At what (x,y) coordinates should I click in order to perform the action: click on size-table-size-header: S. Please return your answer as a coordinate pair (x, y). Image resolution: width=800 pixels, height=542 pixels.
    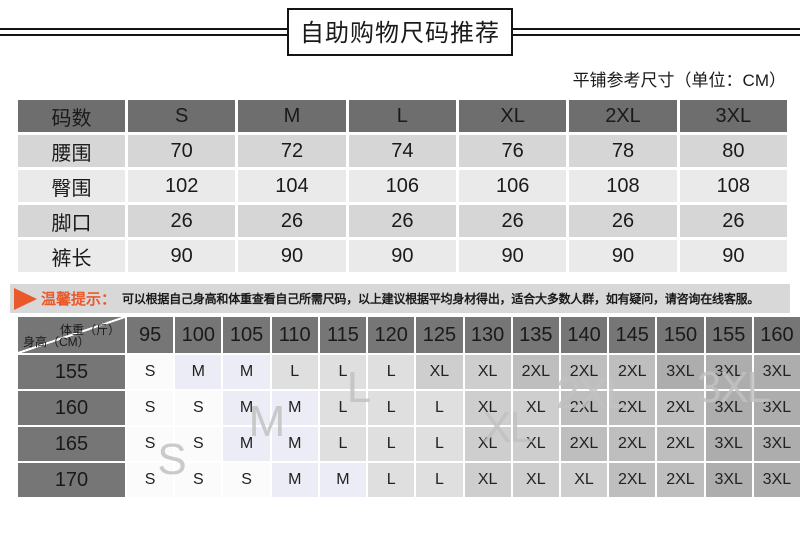
    Looking at the image, I should click on (182, 116).